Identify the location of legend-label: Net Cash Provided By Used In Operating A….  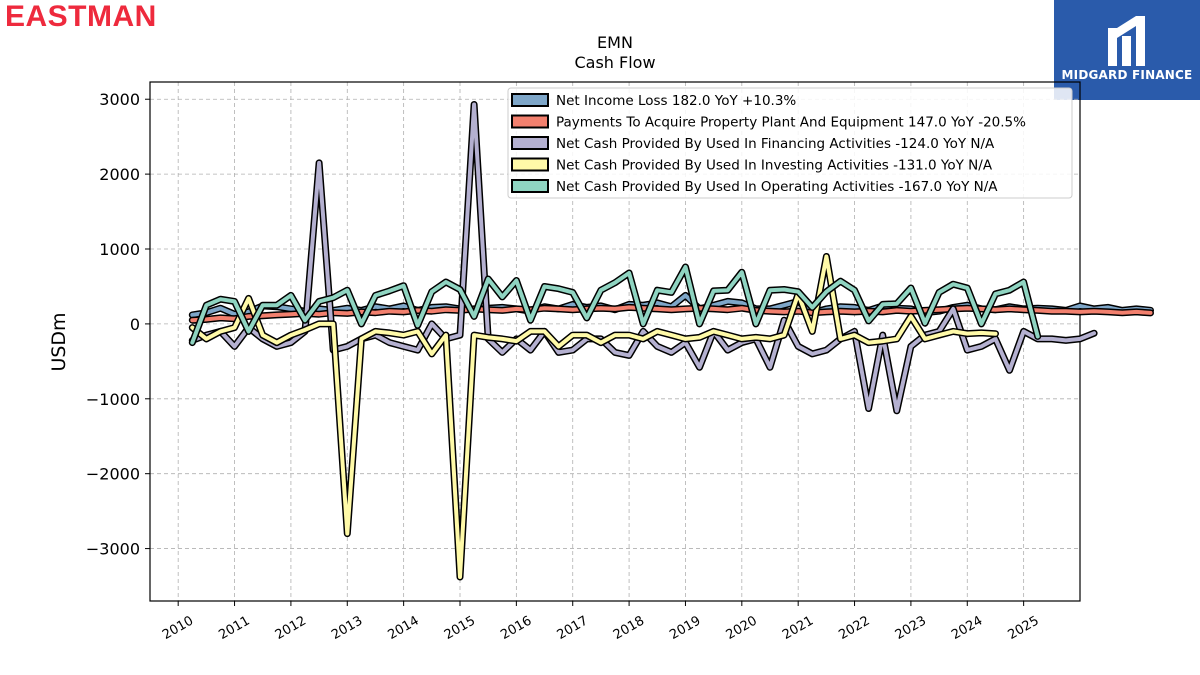
(777, 187).